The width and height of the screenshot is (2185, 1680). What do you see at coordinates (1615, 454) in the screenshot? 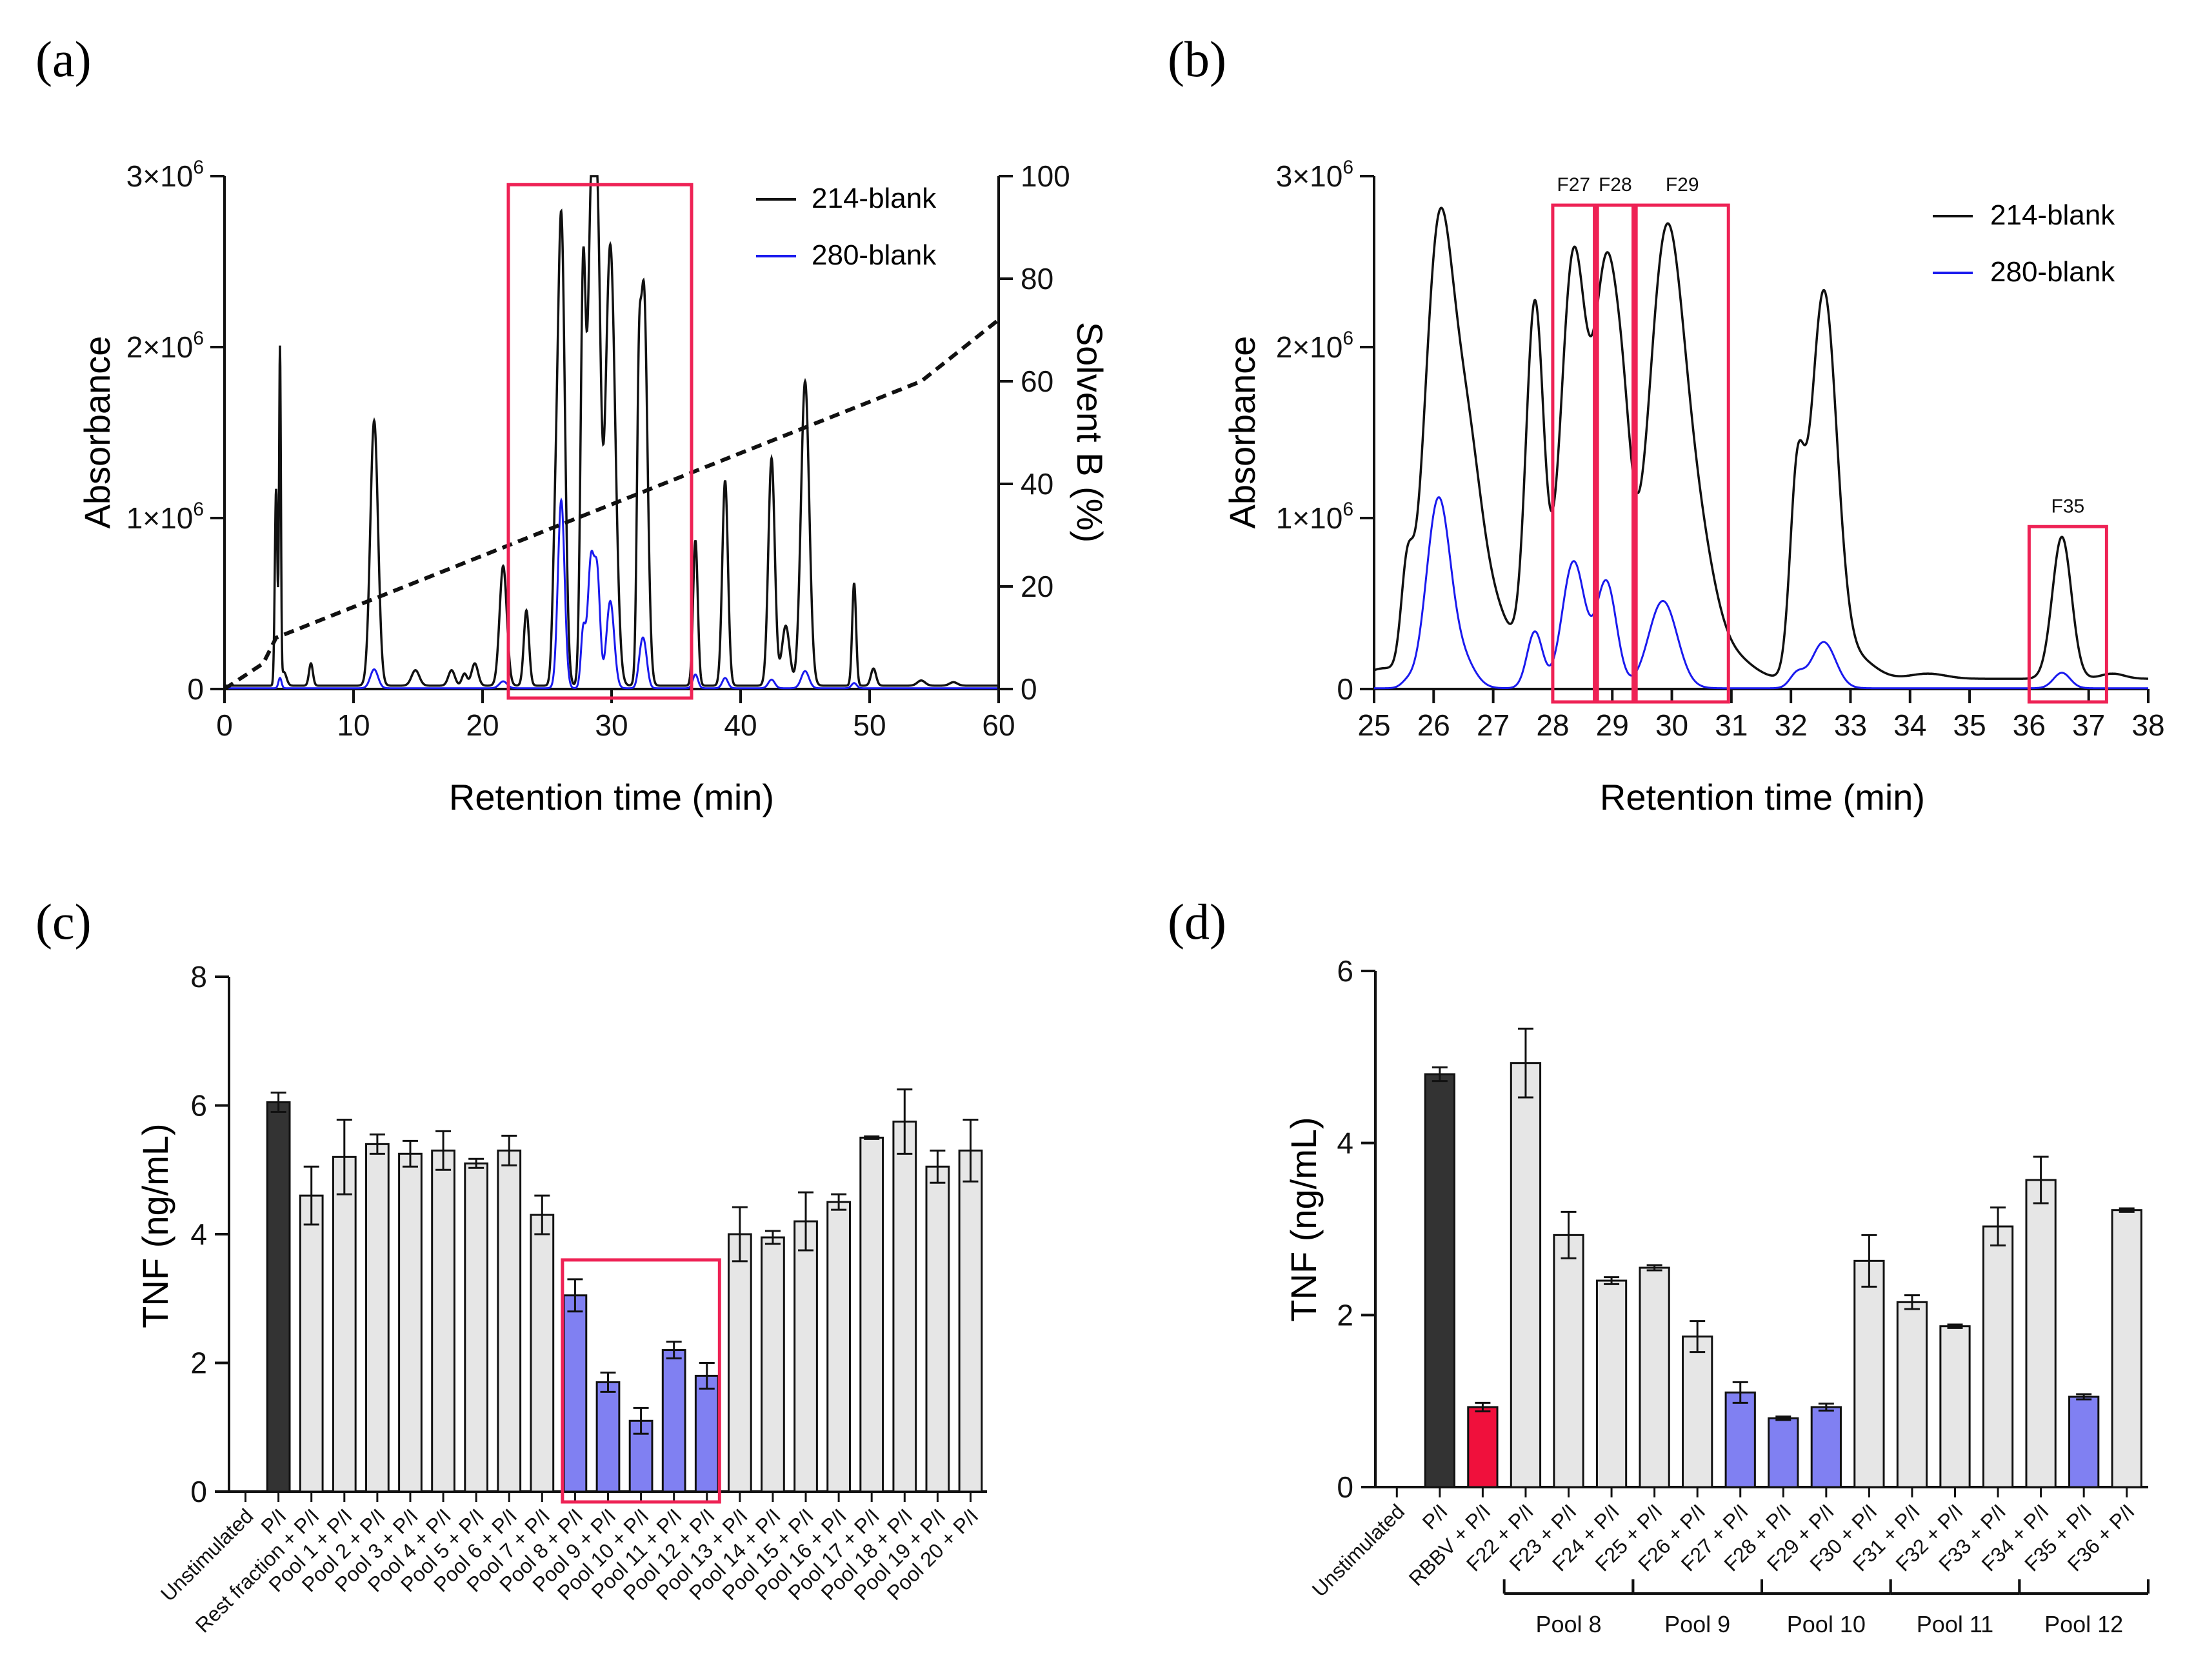
I see `fraction-box-F28` at bounding box center [1615, 454].